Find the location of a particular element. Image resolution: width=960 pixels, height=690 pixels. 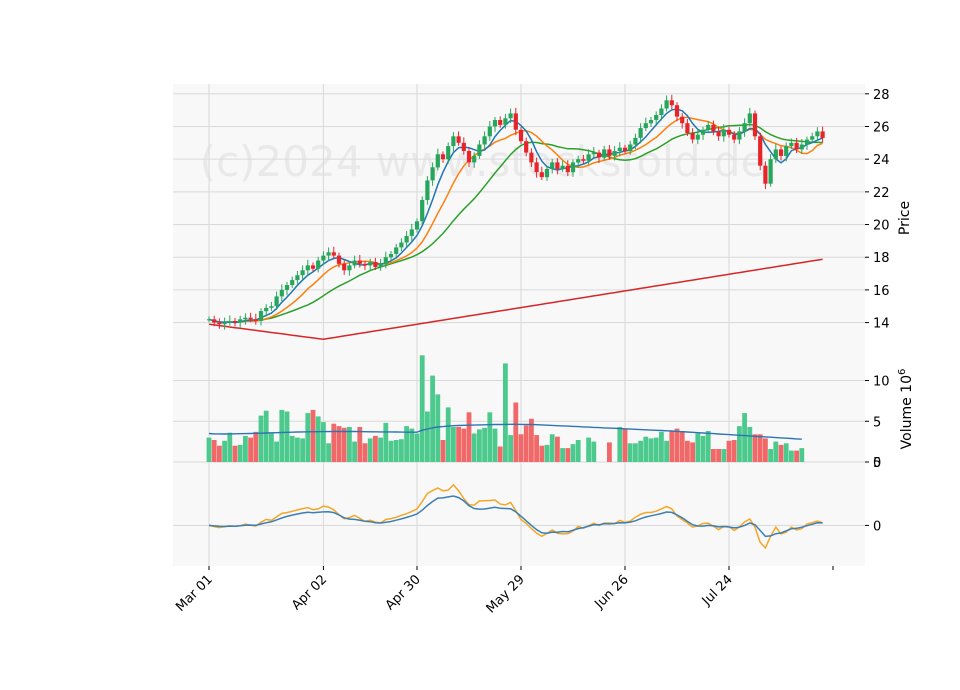

price-tick-label: 18 is located at coordinates (881, 258).